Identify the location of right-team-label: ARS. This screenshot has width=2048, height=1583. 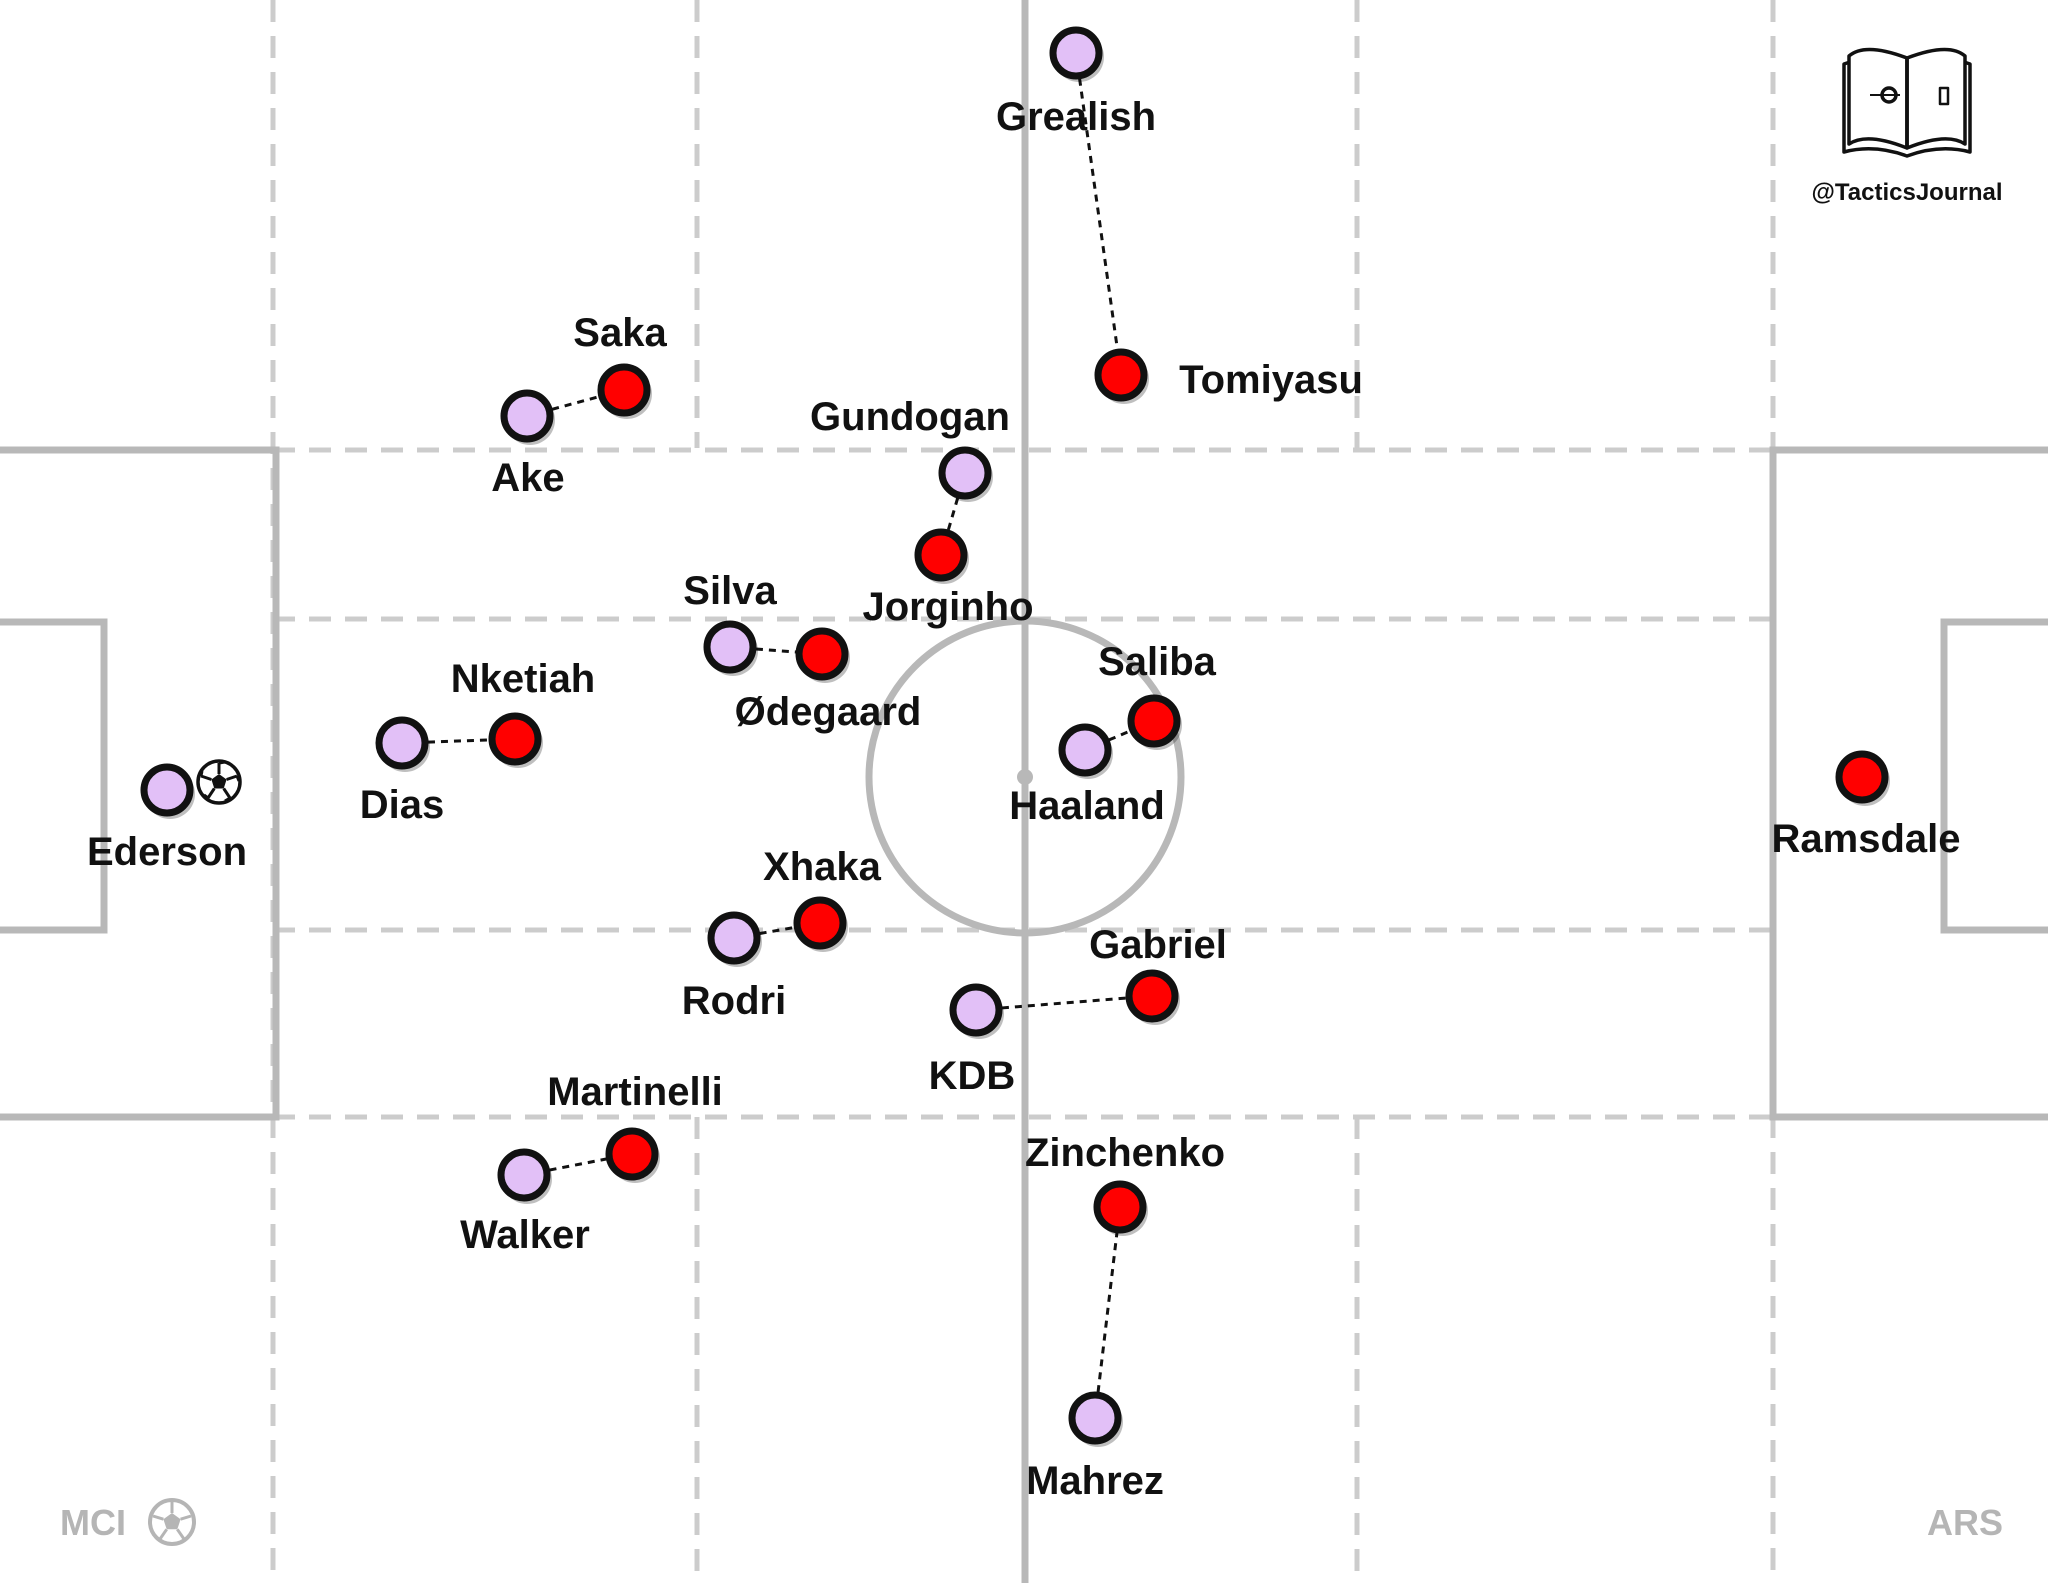
(1965, 1522).